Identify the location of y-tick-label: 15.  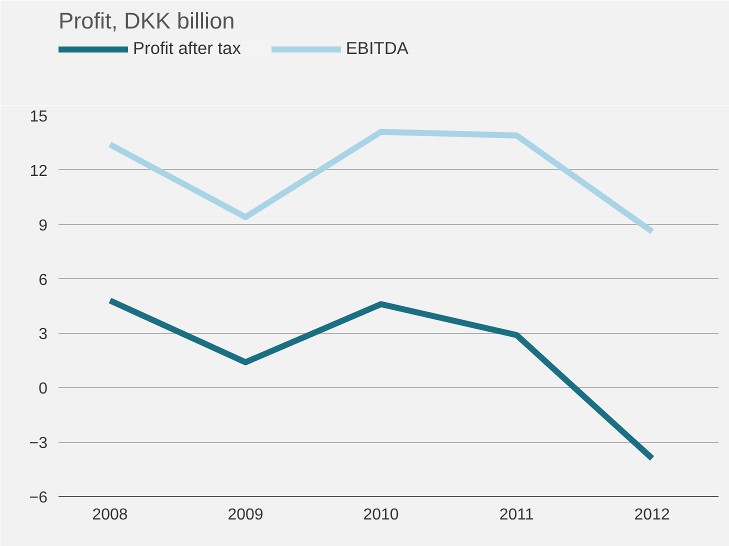
(39, 117).